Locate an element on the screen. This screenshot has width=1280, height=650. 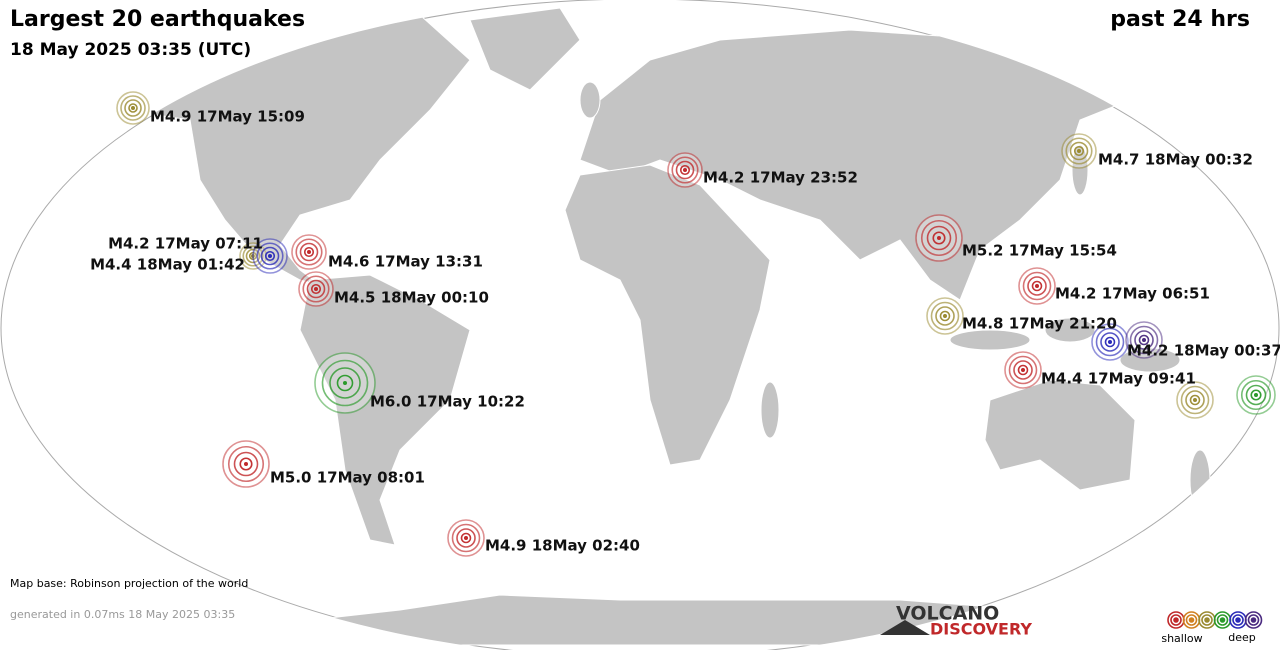
legend-shallow: shallow is located at coordinates (1181, 638).